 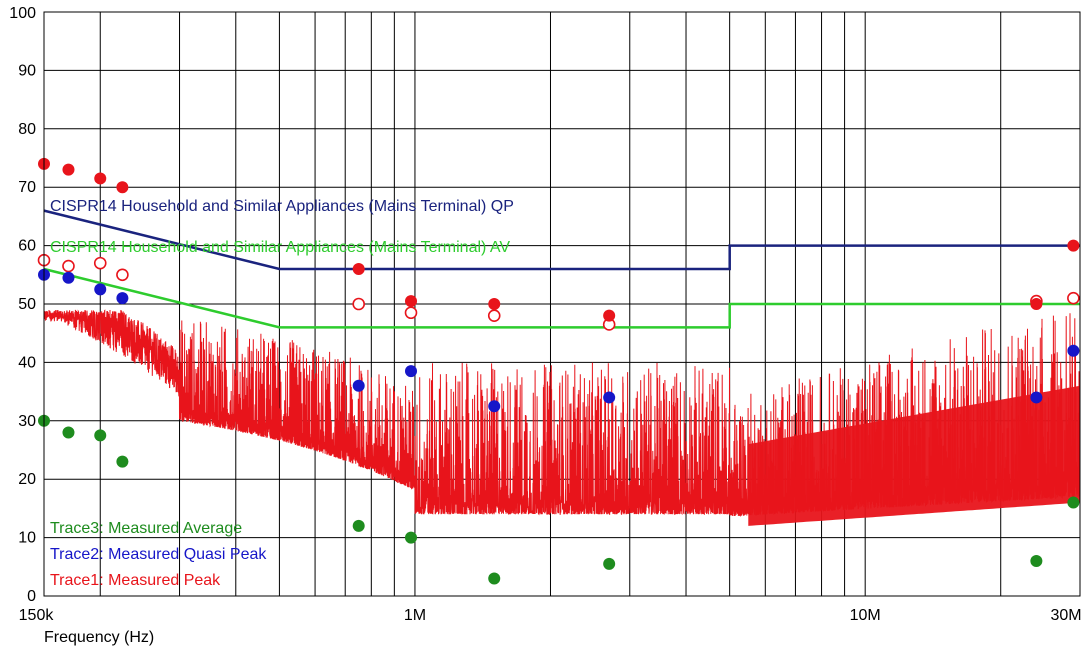 I want to click on legend-entry-peak: Trace1: Measured Peak, so click(x=135, y=580).